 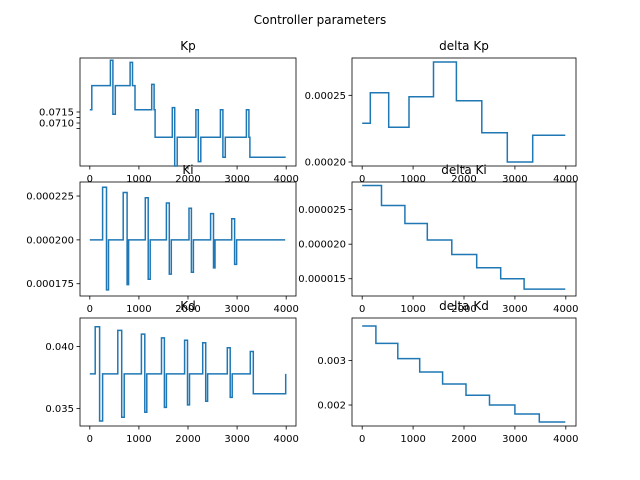 I want to click on subplot-delta-kp: delta Kp 0 1000 2000 3000 4000 0.00020 0.00025, so click(x=442, y=112).